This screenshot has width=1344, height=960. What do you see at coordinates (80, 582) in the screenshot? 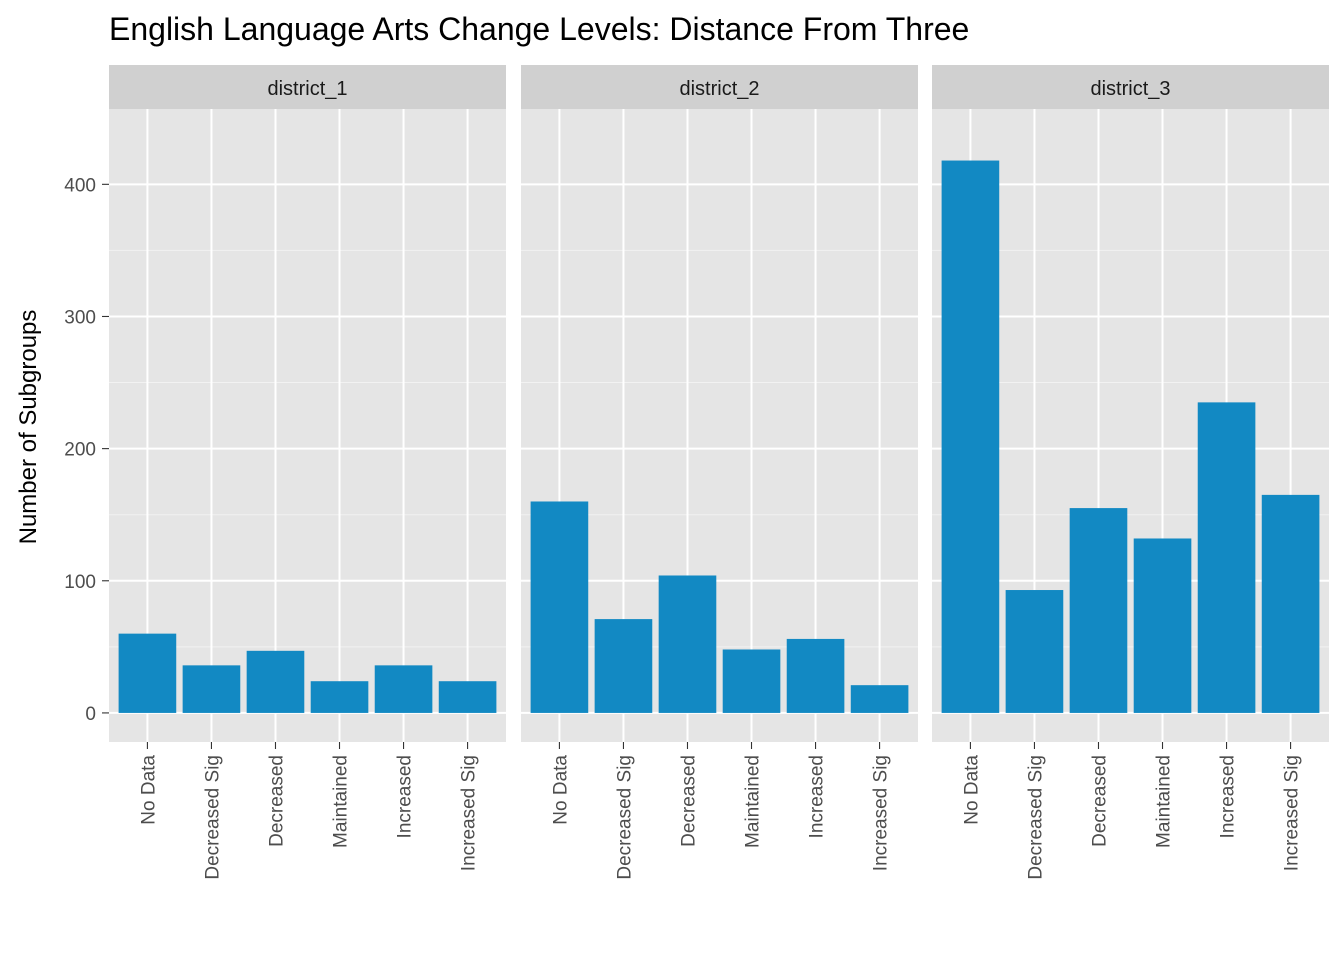
I see `y-tick-label: 100` at bounding box center [80, 582].